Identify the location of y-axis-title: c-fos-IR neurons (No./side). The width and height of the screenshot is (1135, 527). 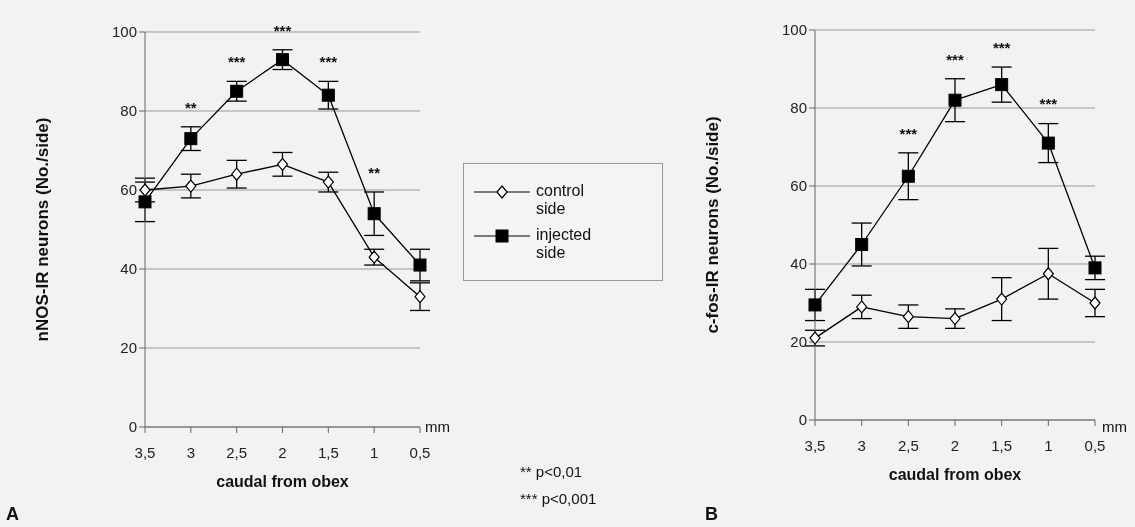
(713, 225).